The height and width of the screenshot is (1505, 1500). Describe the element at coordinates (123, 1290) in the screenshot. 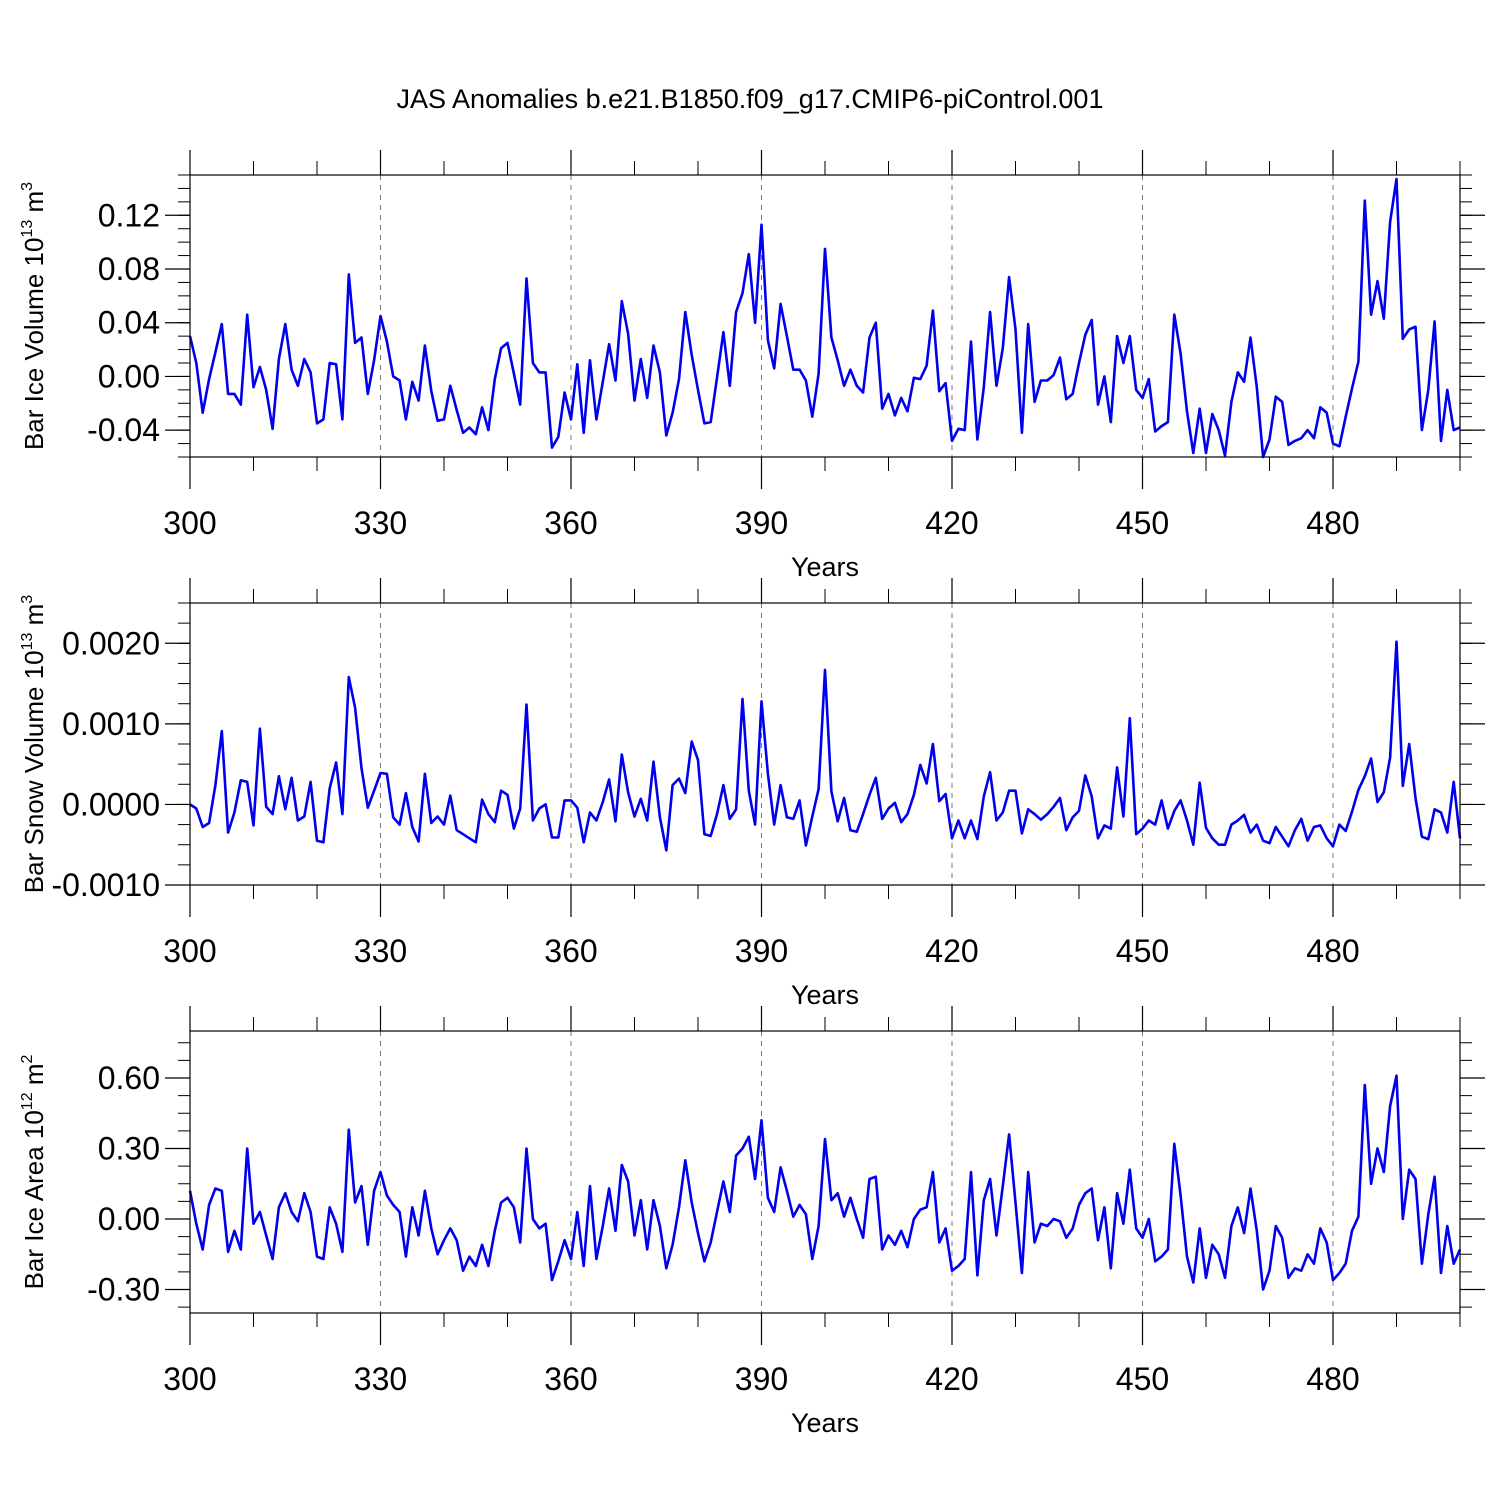

I see `y-tick-label: -0.30` at that location.